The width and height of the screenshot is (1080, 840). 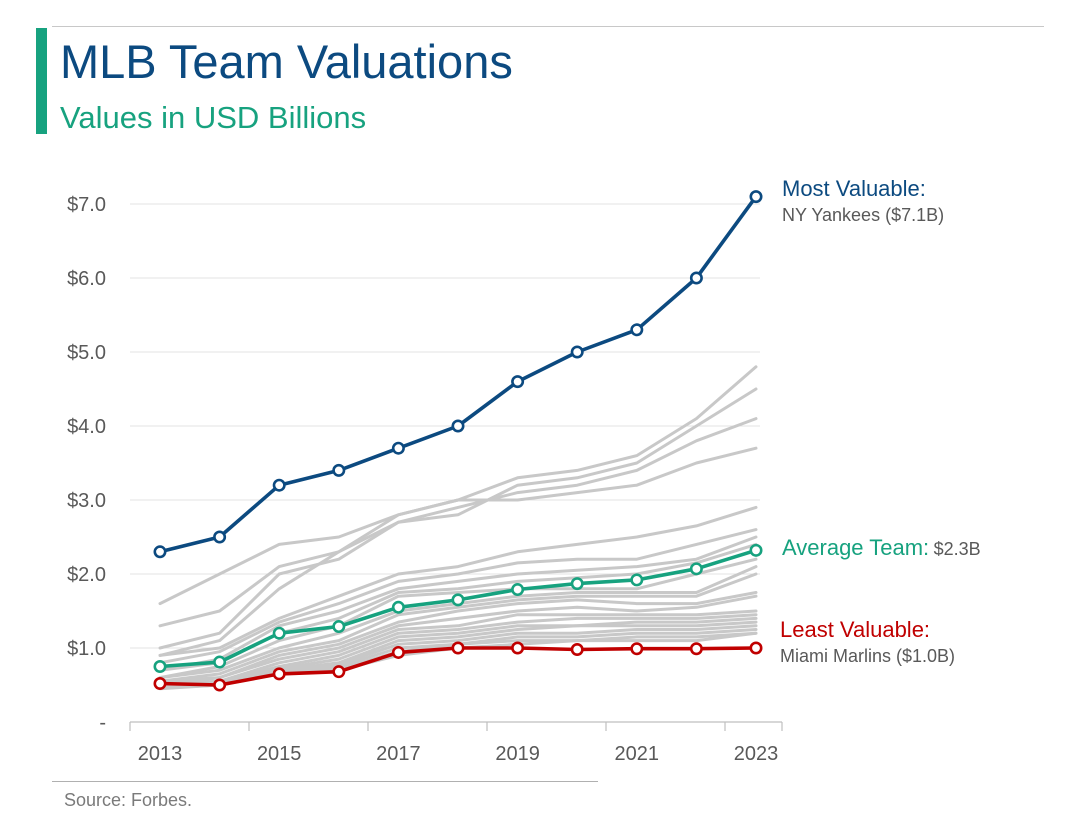 I want to click on y-tick-label: $5.0, so click(x=86, y=353).